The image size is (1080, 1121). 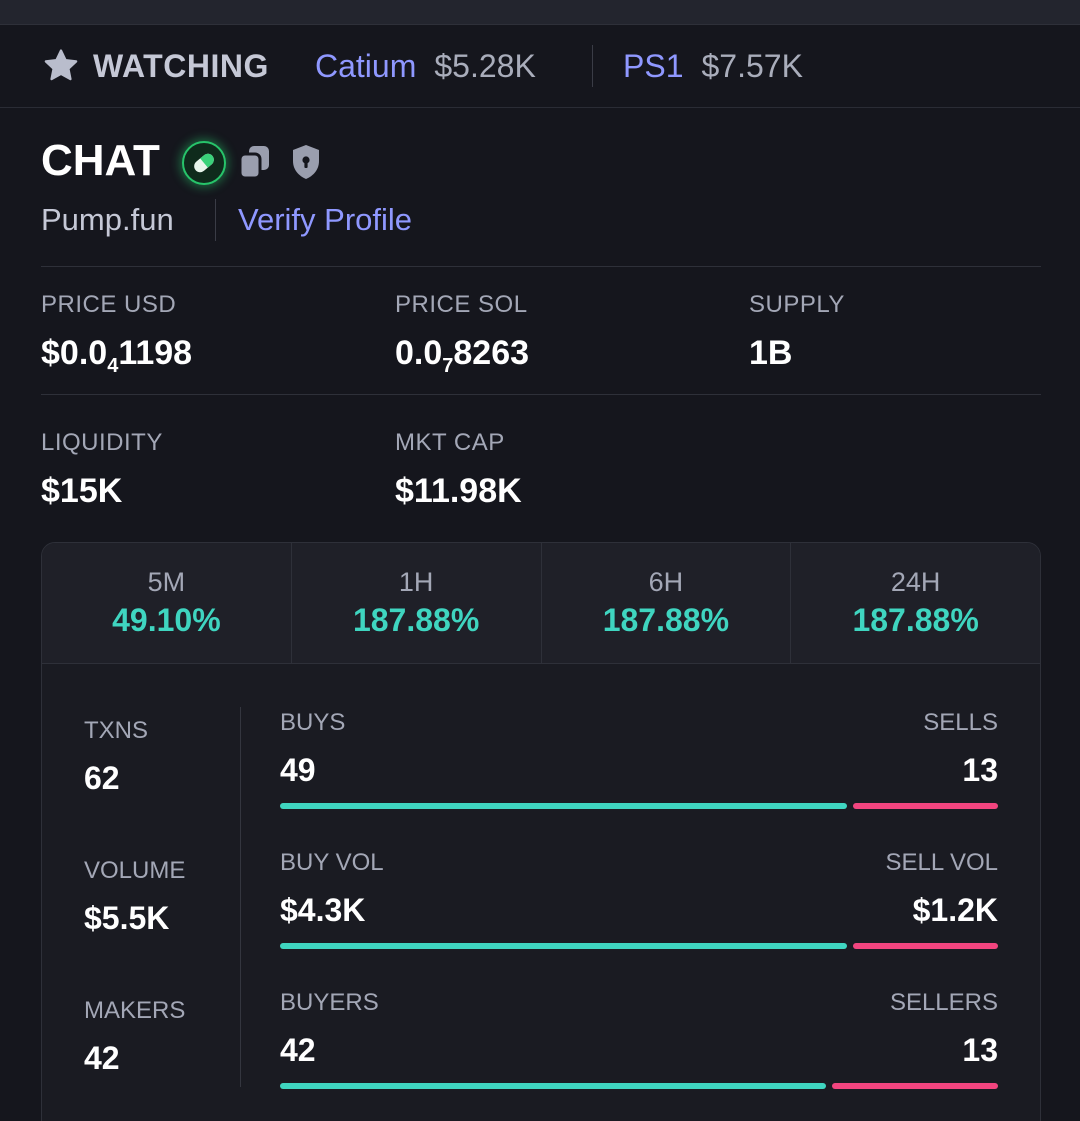 What do you see at coordinates (639, 1044) in the screenshot?
I see `buyers-sellers-block: BUYERS SELLERS 42 13` at bounding box center [639, 1044].